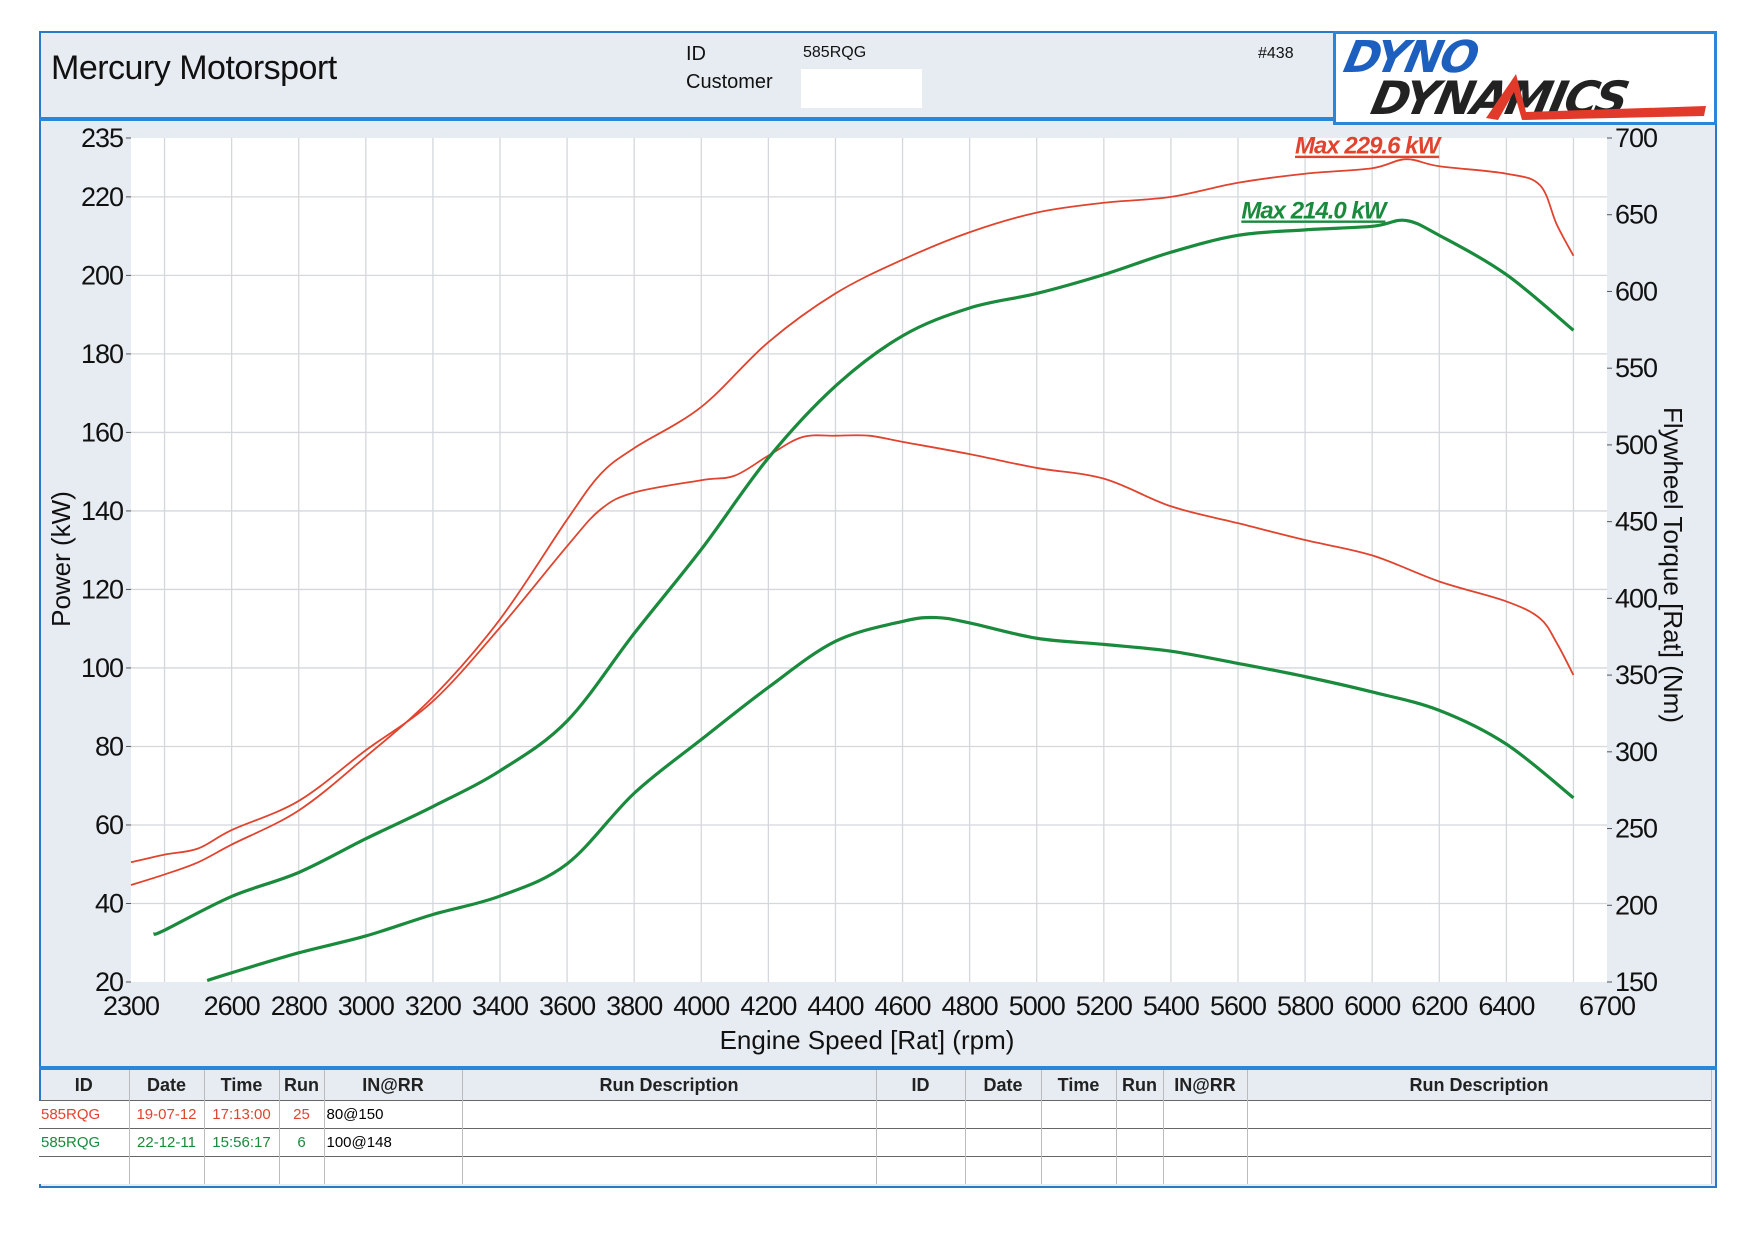  I want to click on y-tick-label: 235, so click(102, 138).